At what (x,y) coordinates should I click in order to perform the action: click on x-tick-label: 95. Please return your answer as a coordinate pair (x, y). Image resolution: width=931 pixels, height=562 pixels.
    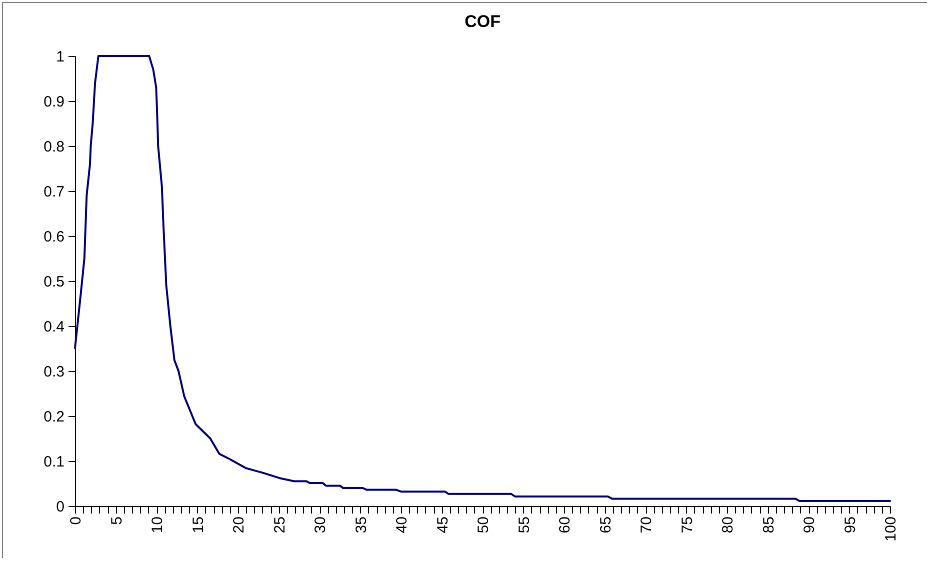
    Looking at the image, I should click on (850, 525).